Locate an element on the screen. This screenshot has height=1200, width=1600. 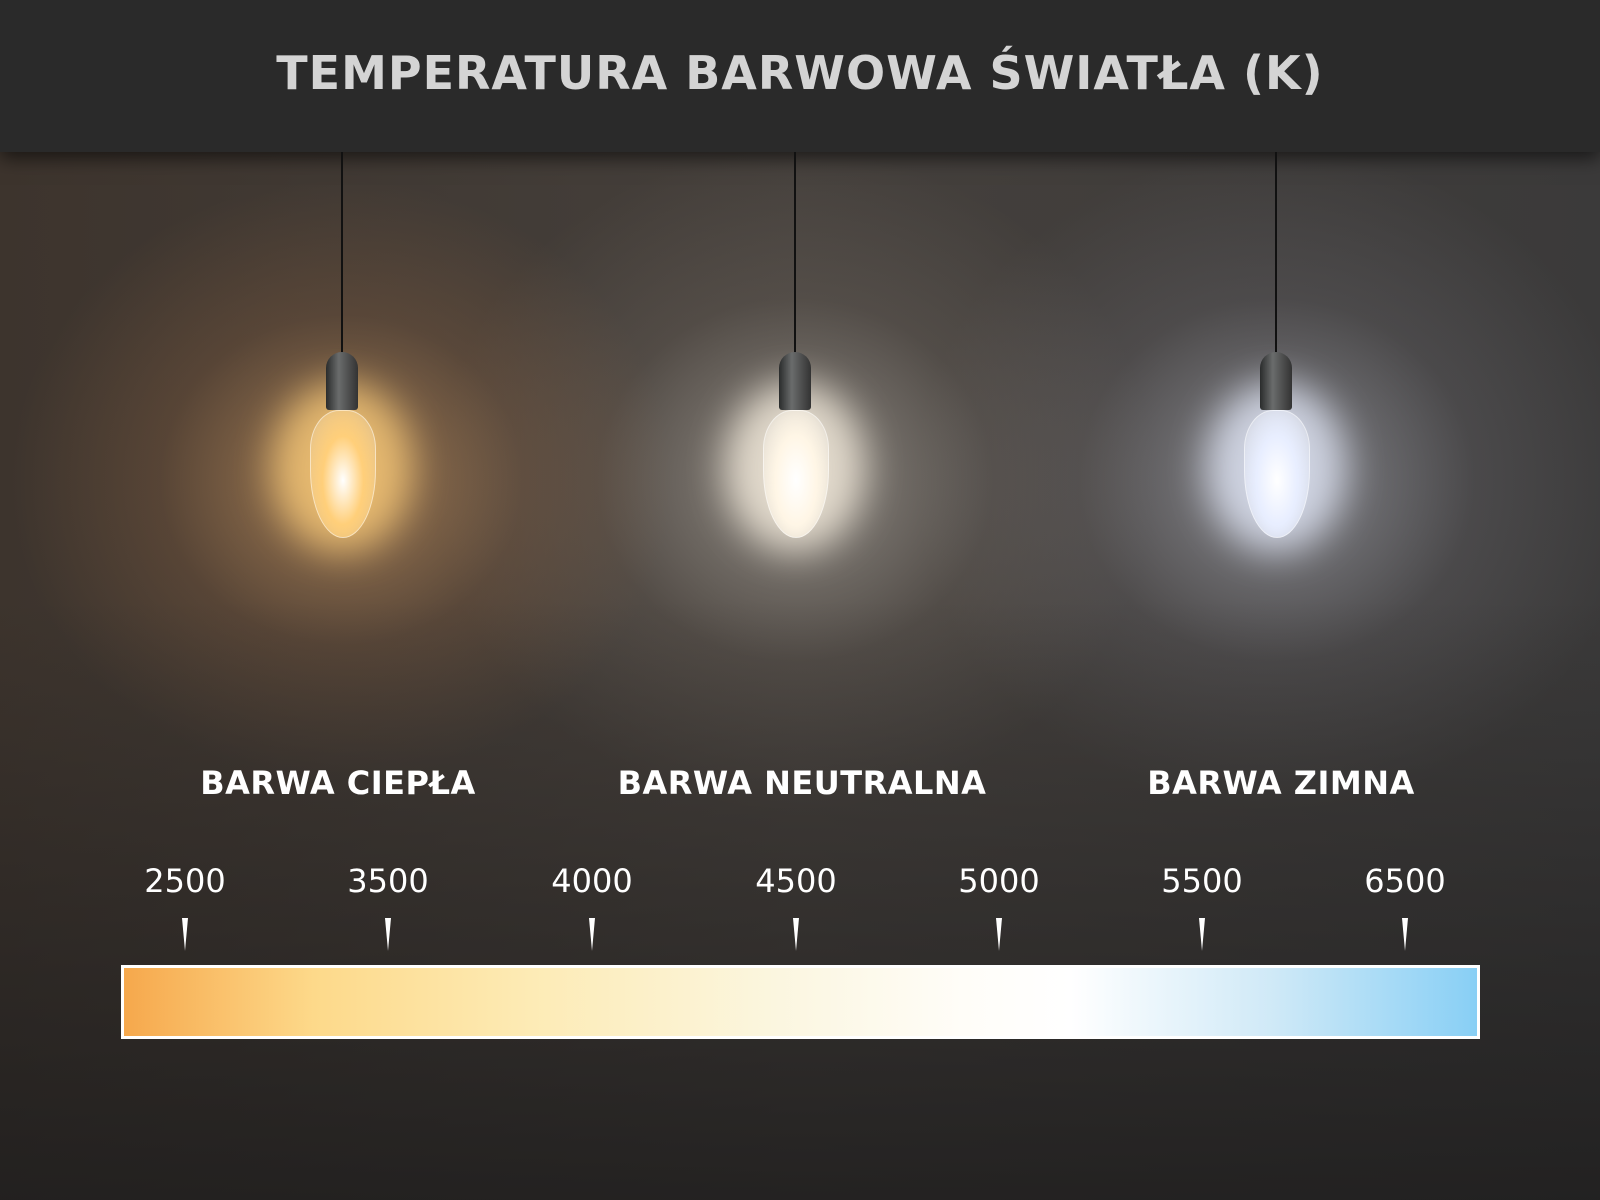
tick-label: 5500 is located at coordinates (1202, 881).